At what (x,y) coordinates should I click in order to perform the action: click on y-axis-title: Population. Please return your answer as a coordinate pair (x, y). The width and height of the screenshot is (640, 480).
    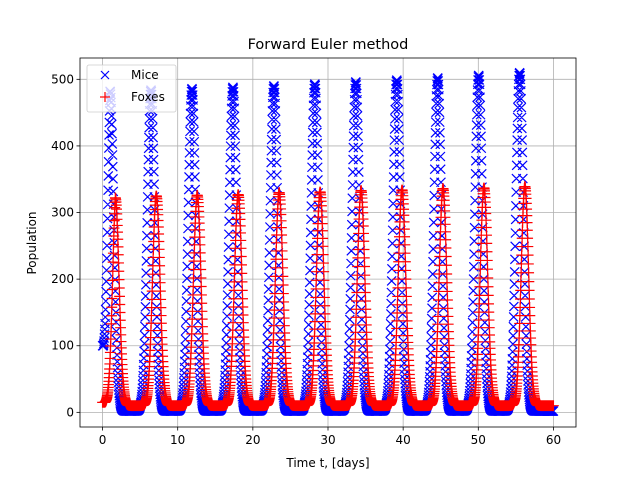
    Looking at the image, I should click on (32, 242).